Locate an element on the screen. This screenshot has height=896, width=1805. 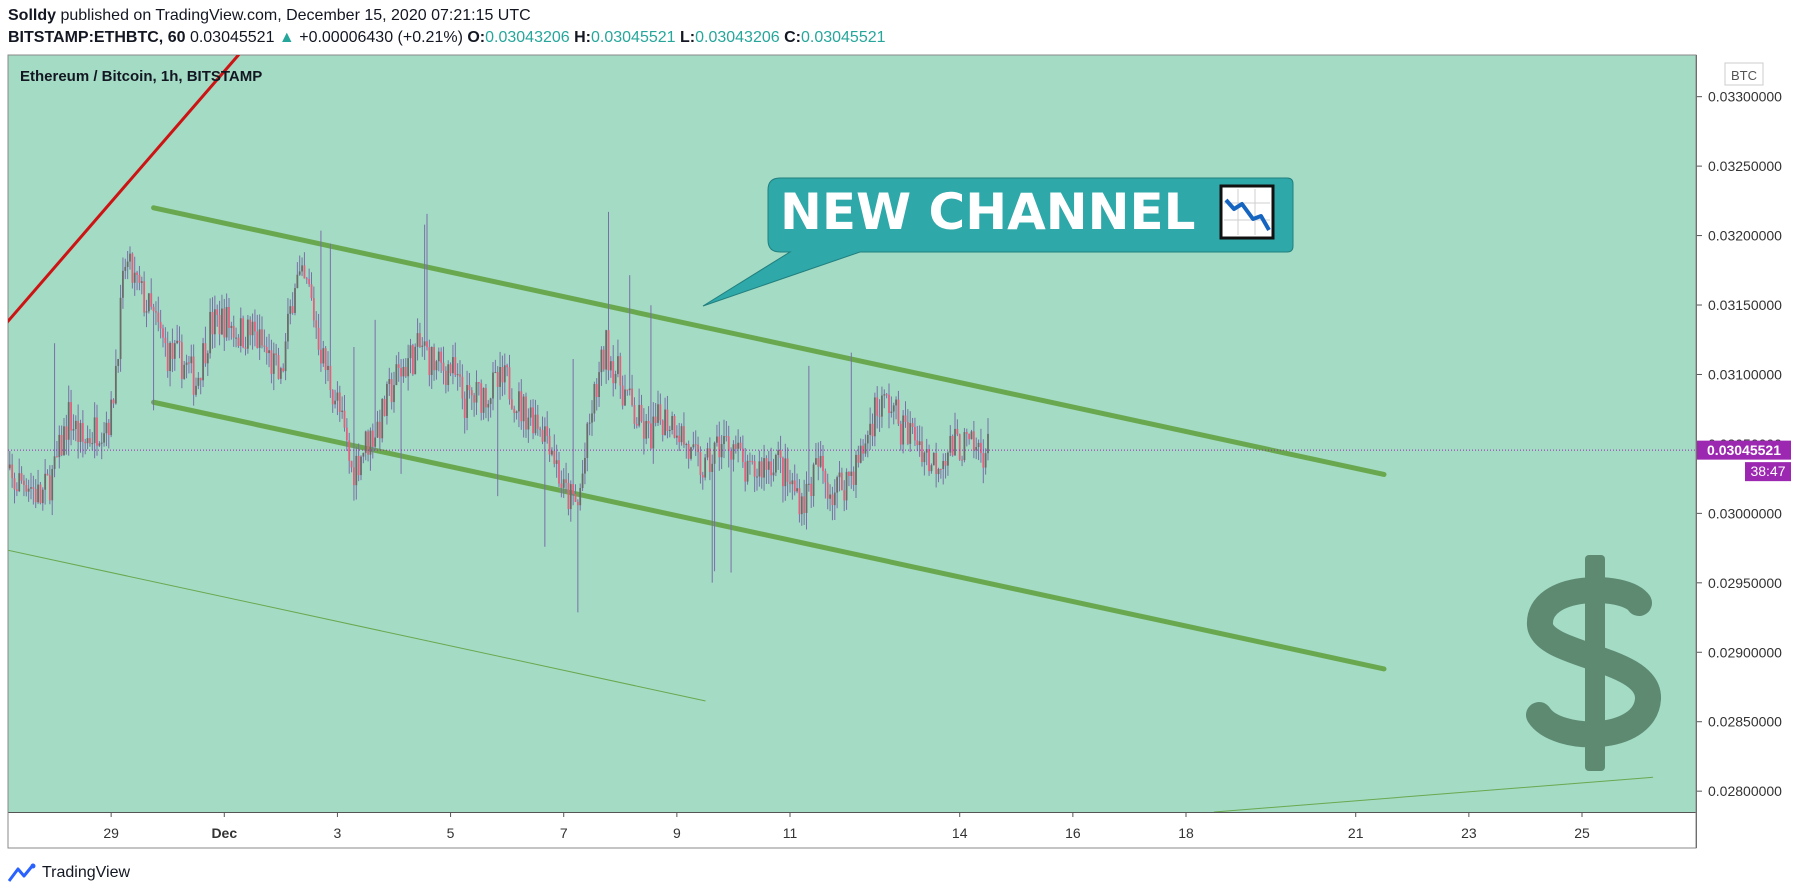
tradingview-brand-label: TradingView is located at coordinates (86, 872).